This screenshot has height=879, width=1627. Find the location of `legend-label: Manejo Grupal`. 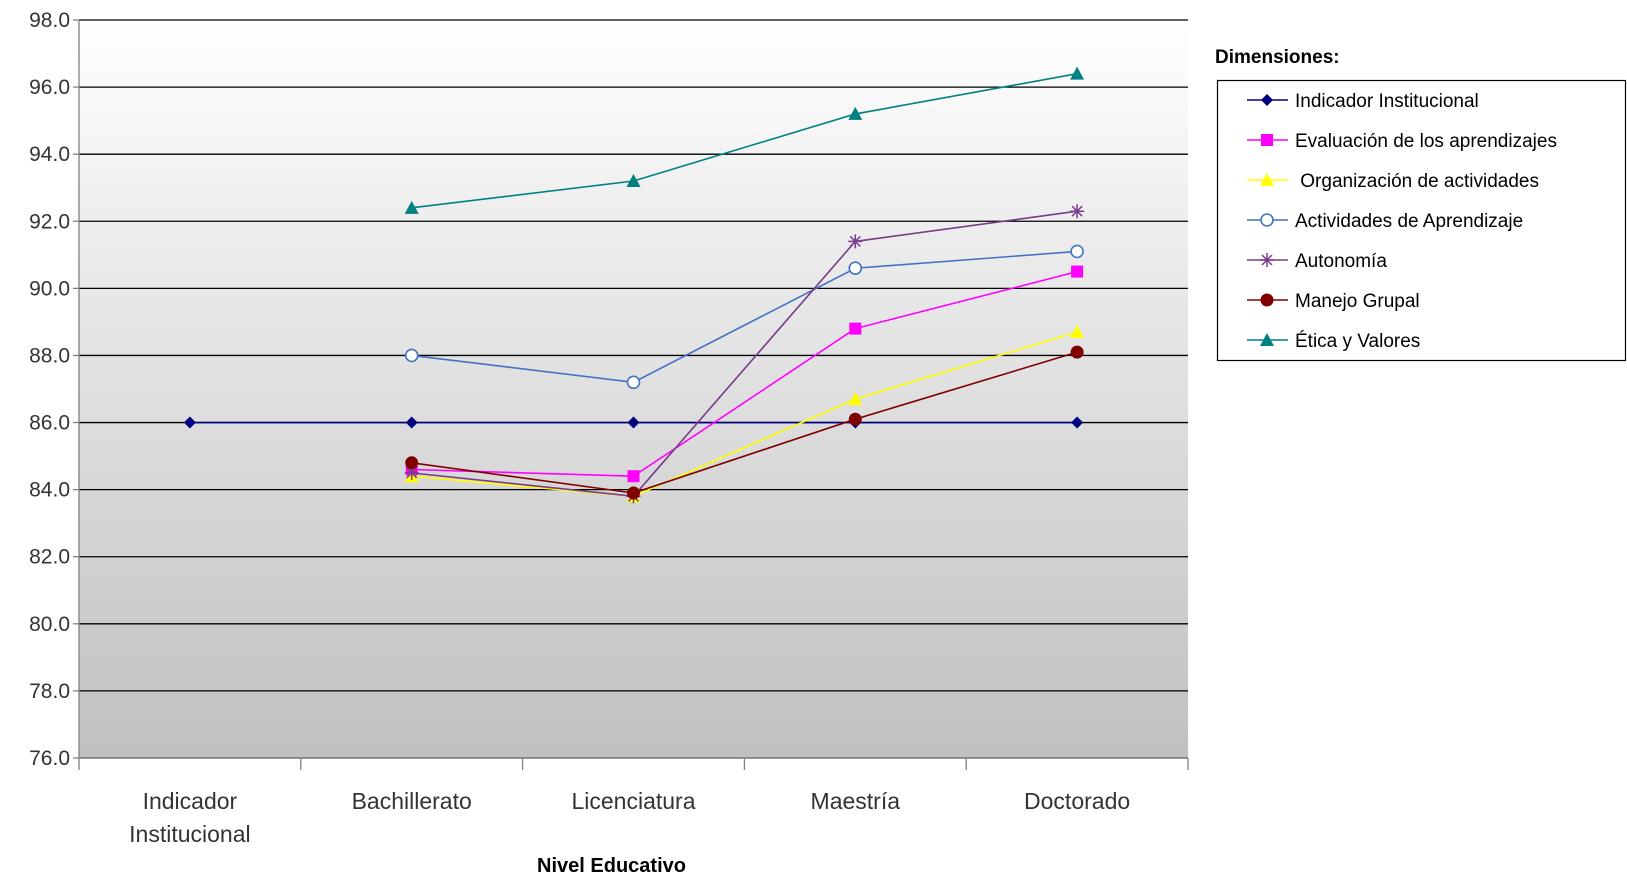

legend-label: Manejo Grupal is located at coordinates (1357, 301).